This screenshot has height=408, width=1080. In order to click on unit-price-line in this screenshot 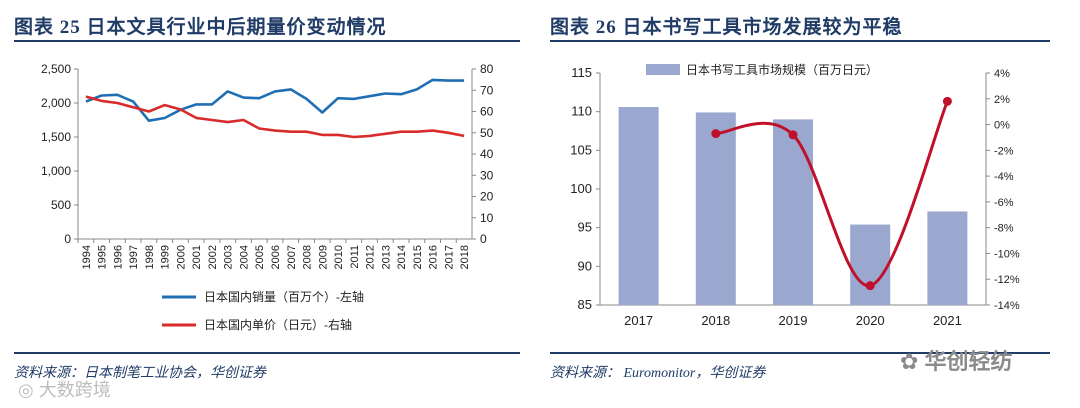, I will do `click(275, 117)`.